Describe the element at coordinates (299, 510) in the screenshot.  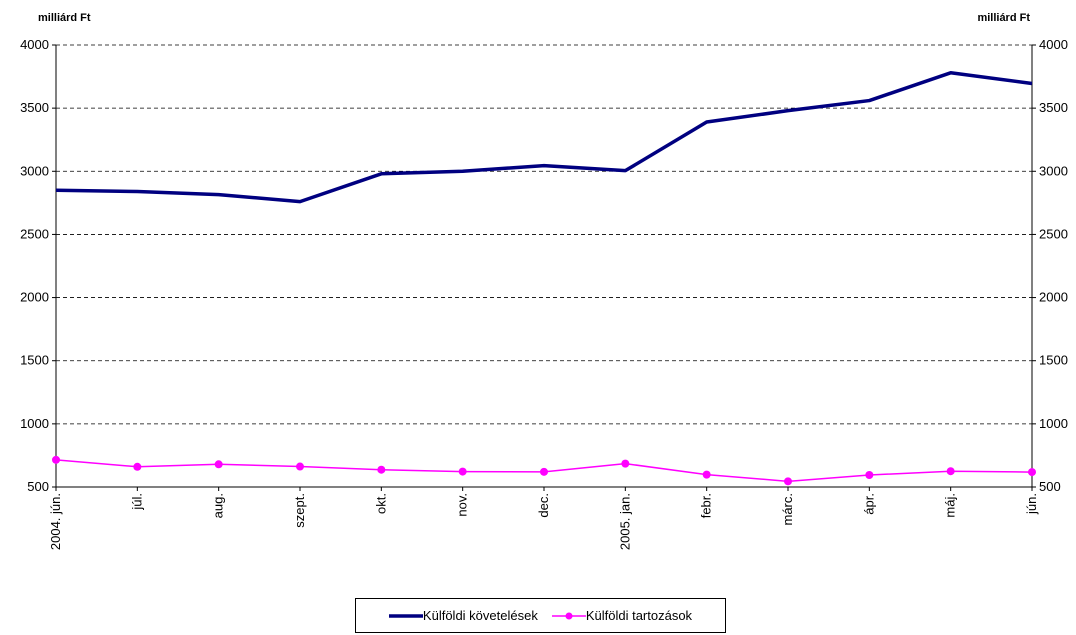
I see `x-tick-label-3: szept.` at that location.